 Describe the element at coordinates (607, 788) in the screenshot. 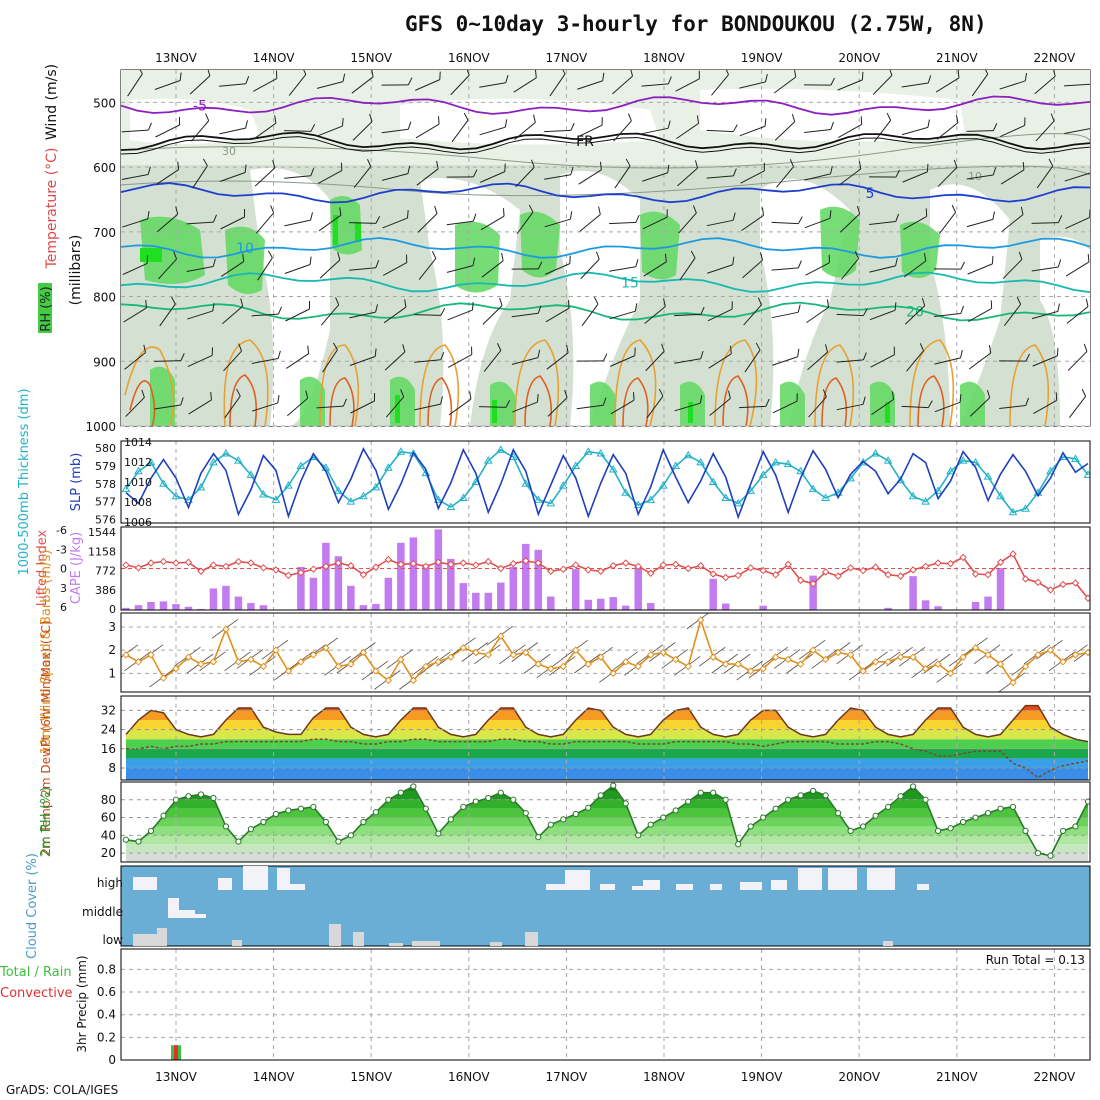

I see `rh-band` at that location.